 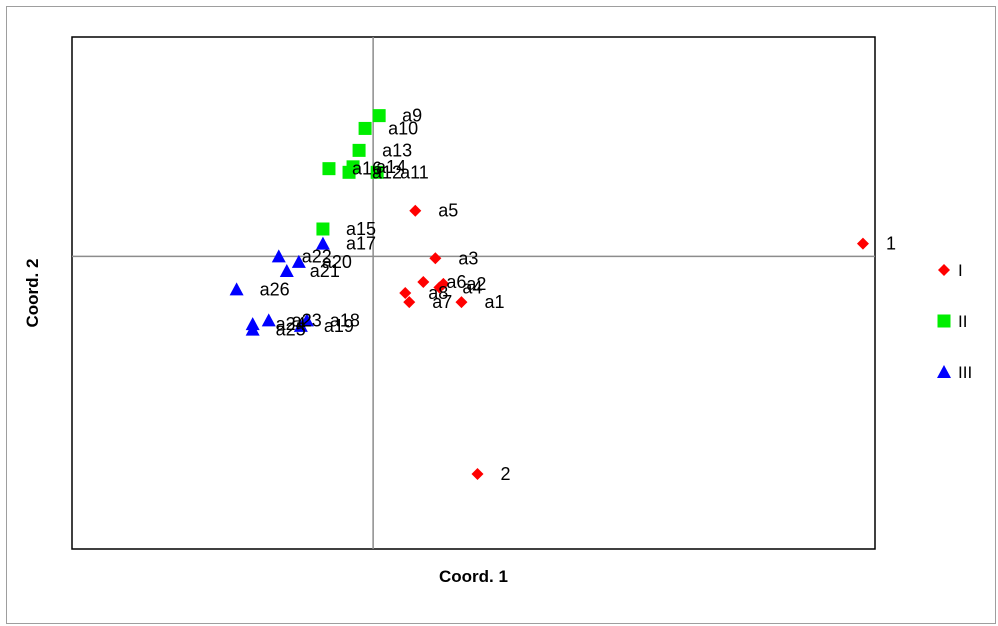 I want to click on point-label-1: 1, so click(x=891, y=244).